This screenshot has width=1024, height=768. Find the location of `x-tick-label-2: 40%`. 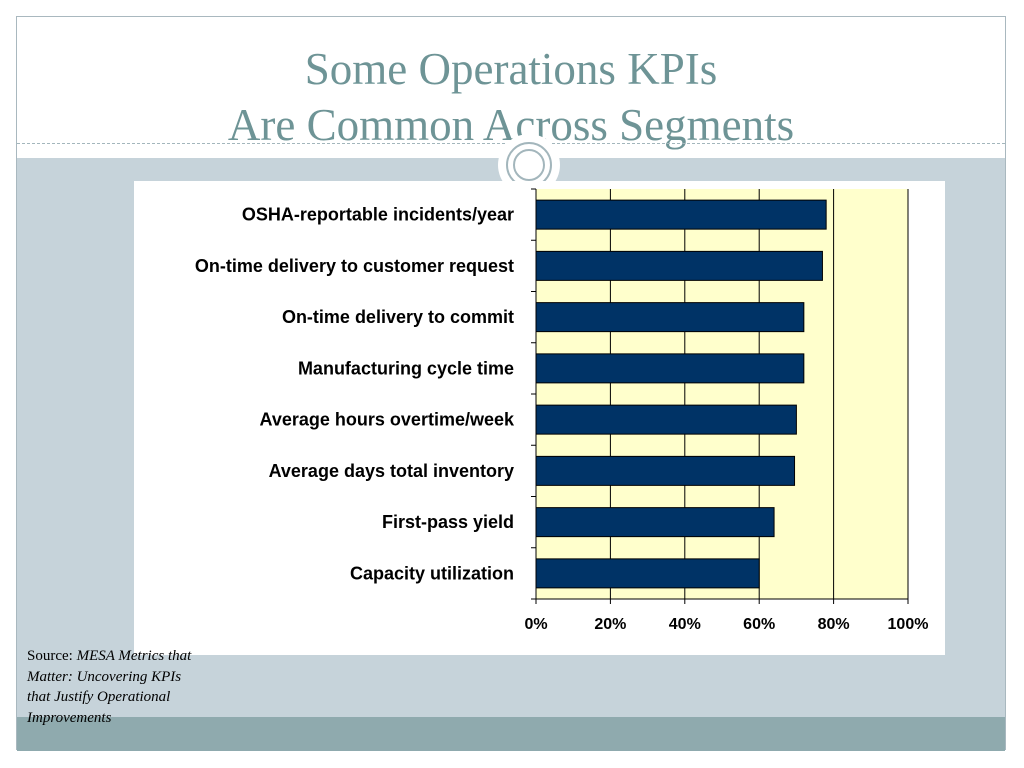

x-tick-label-2: 40% is located at coordinates (685, 624).